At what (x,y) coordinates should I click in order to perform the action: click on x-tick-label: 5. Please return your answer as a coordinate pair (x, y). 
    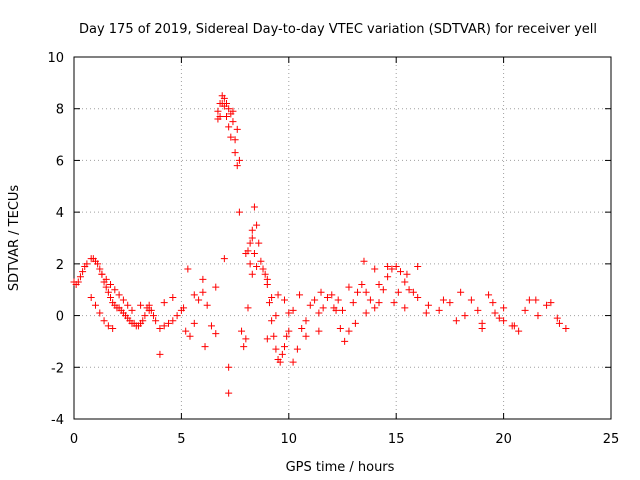
    Looking at the image, I should click on (181, 439).